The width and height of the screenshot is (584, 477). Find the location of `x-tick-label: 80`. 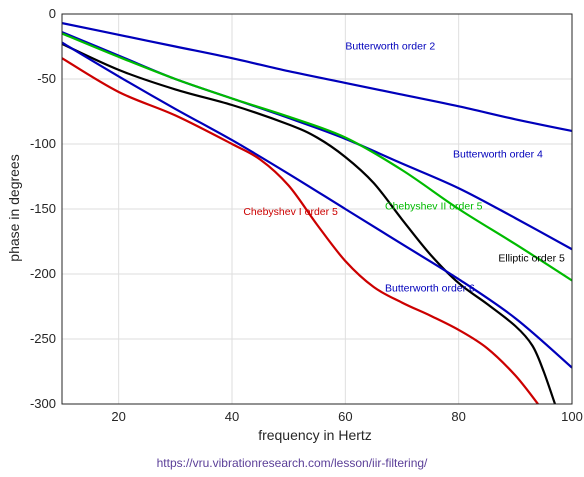

x-tick-label: 80 is located at coordinates (458, 416).